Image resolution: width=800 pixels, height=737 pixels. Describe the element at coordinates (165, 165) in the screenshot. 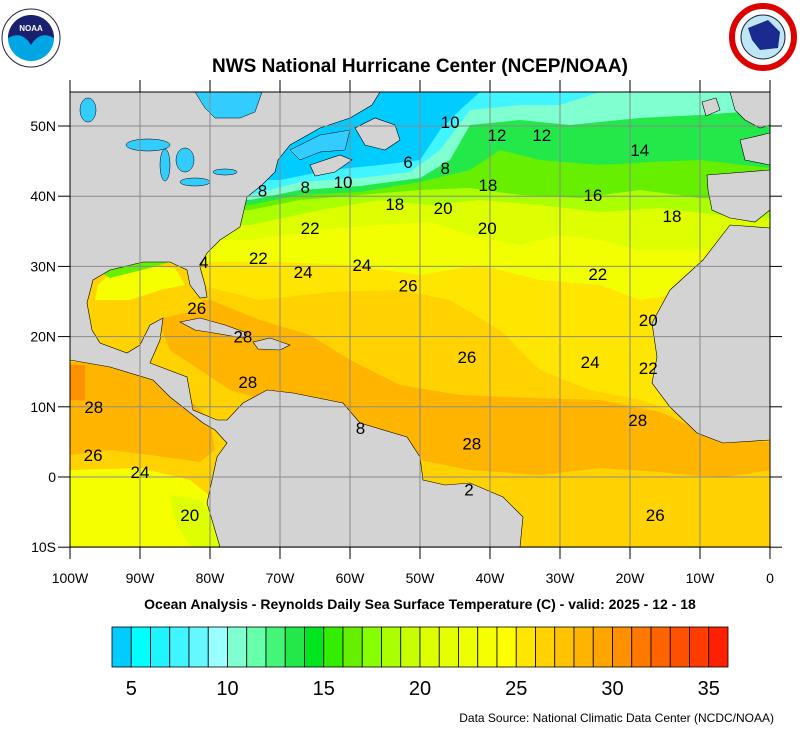

I see `lake-michigan` at that location.